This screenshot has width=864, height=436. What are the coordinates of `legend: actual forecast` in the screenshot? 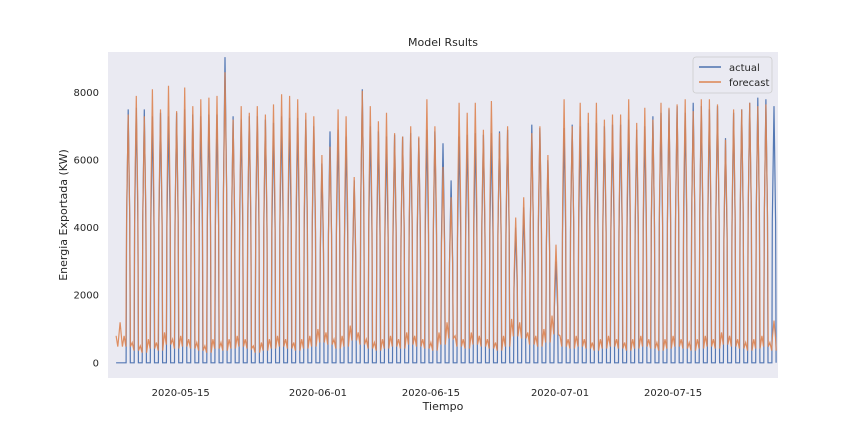 It's located at (732, 75).